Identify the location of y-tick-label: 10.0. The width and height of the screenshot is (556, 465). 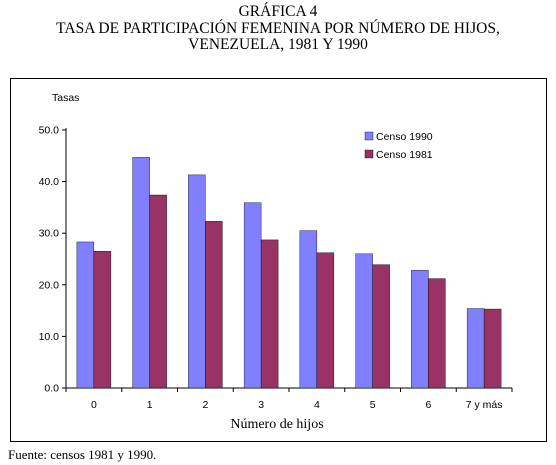
(49, 337).